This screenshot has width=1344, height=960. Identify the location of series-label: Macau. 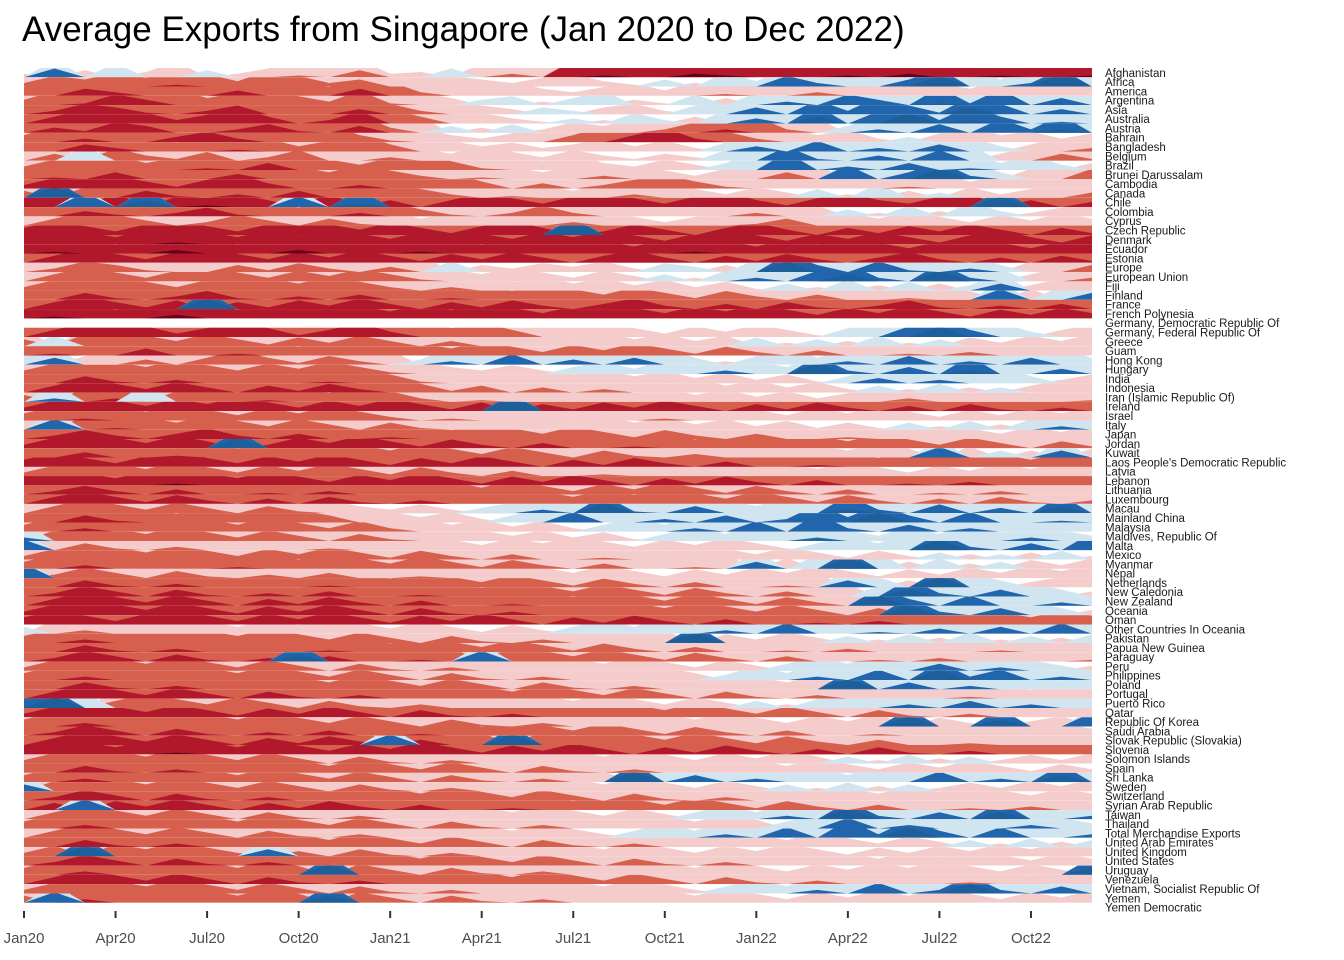
(1122, 510).